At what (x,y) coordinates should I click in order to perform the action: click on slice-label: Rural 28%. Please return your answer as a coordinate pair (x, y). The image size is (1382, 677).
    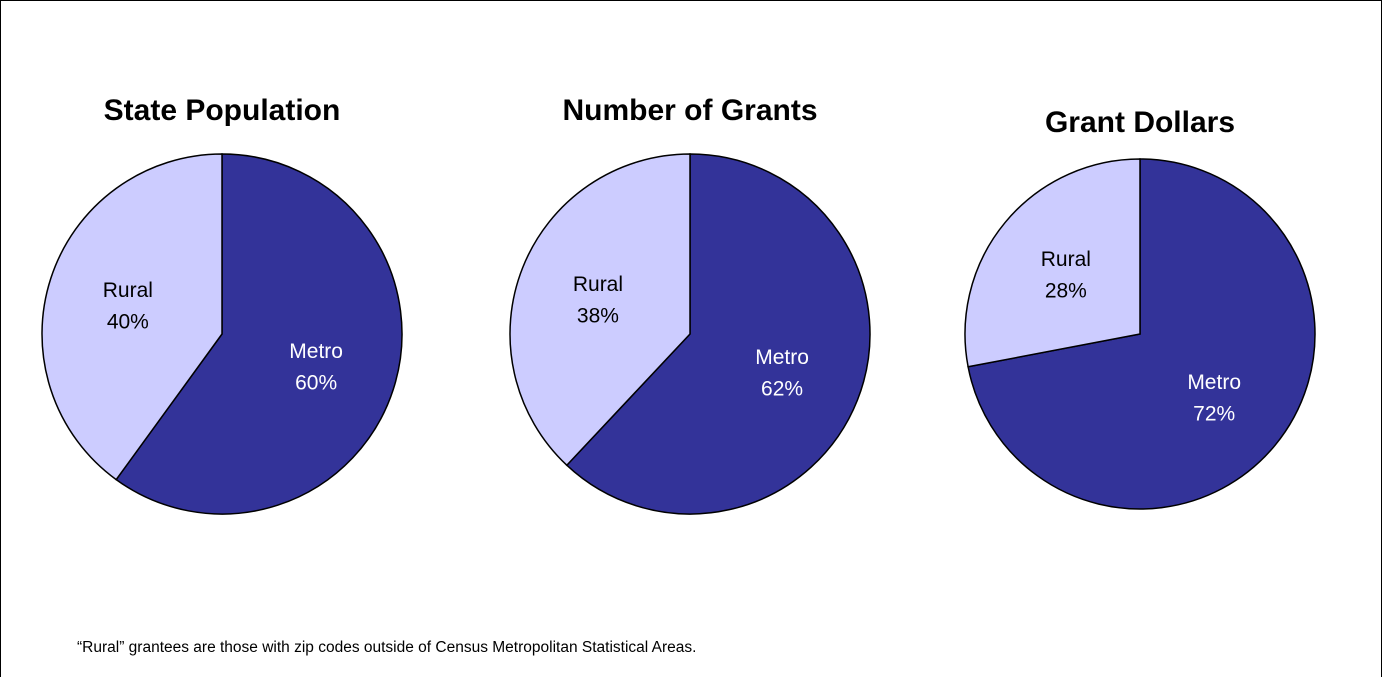
    Looking at the image, I should click on (1066, 275).